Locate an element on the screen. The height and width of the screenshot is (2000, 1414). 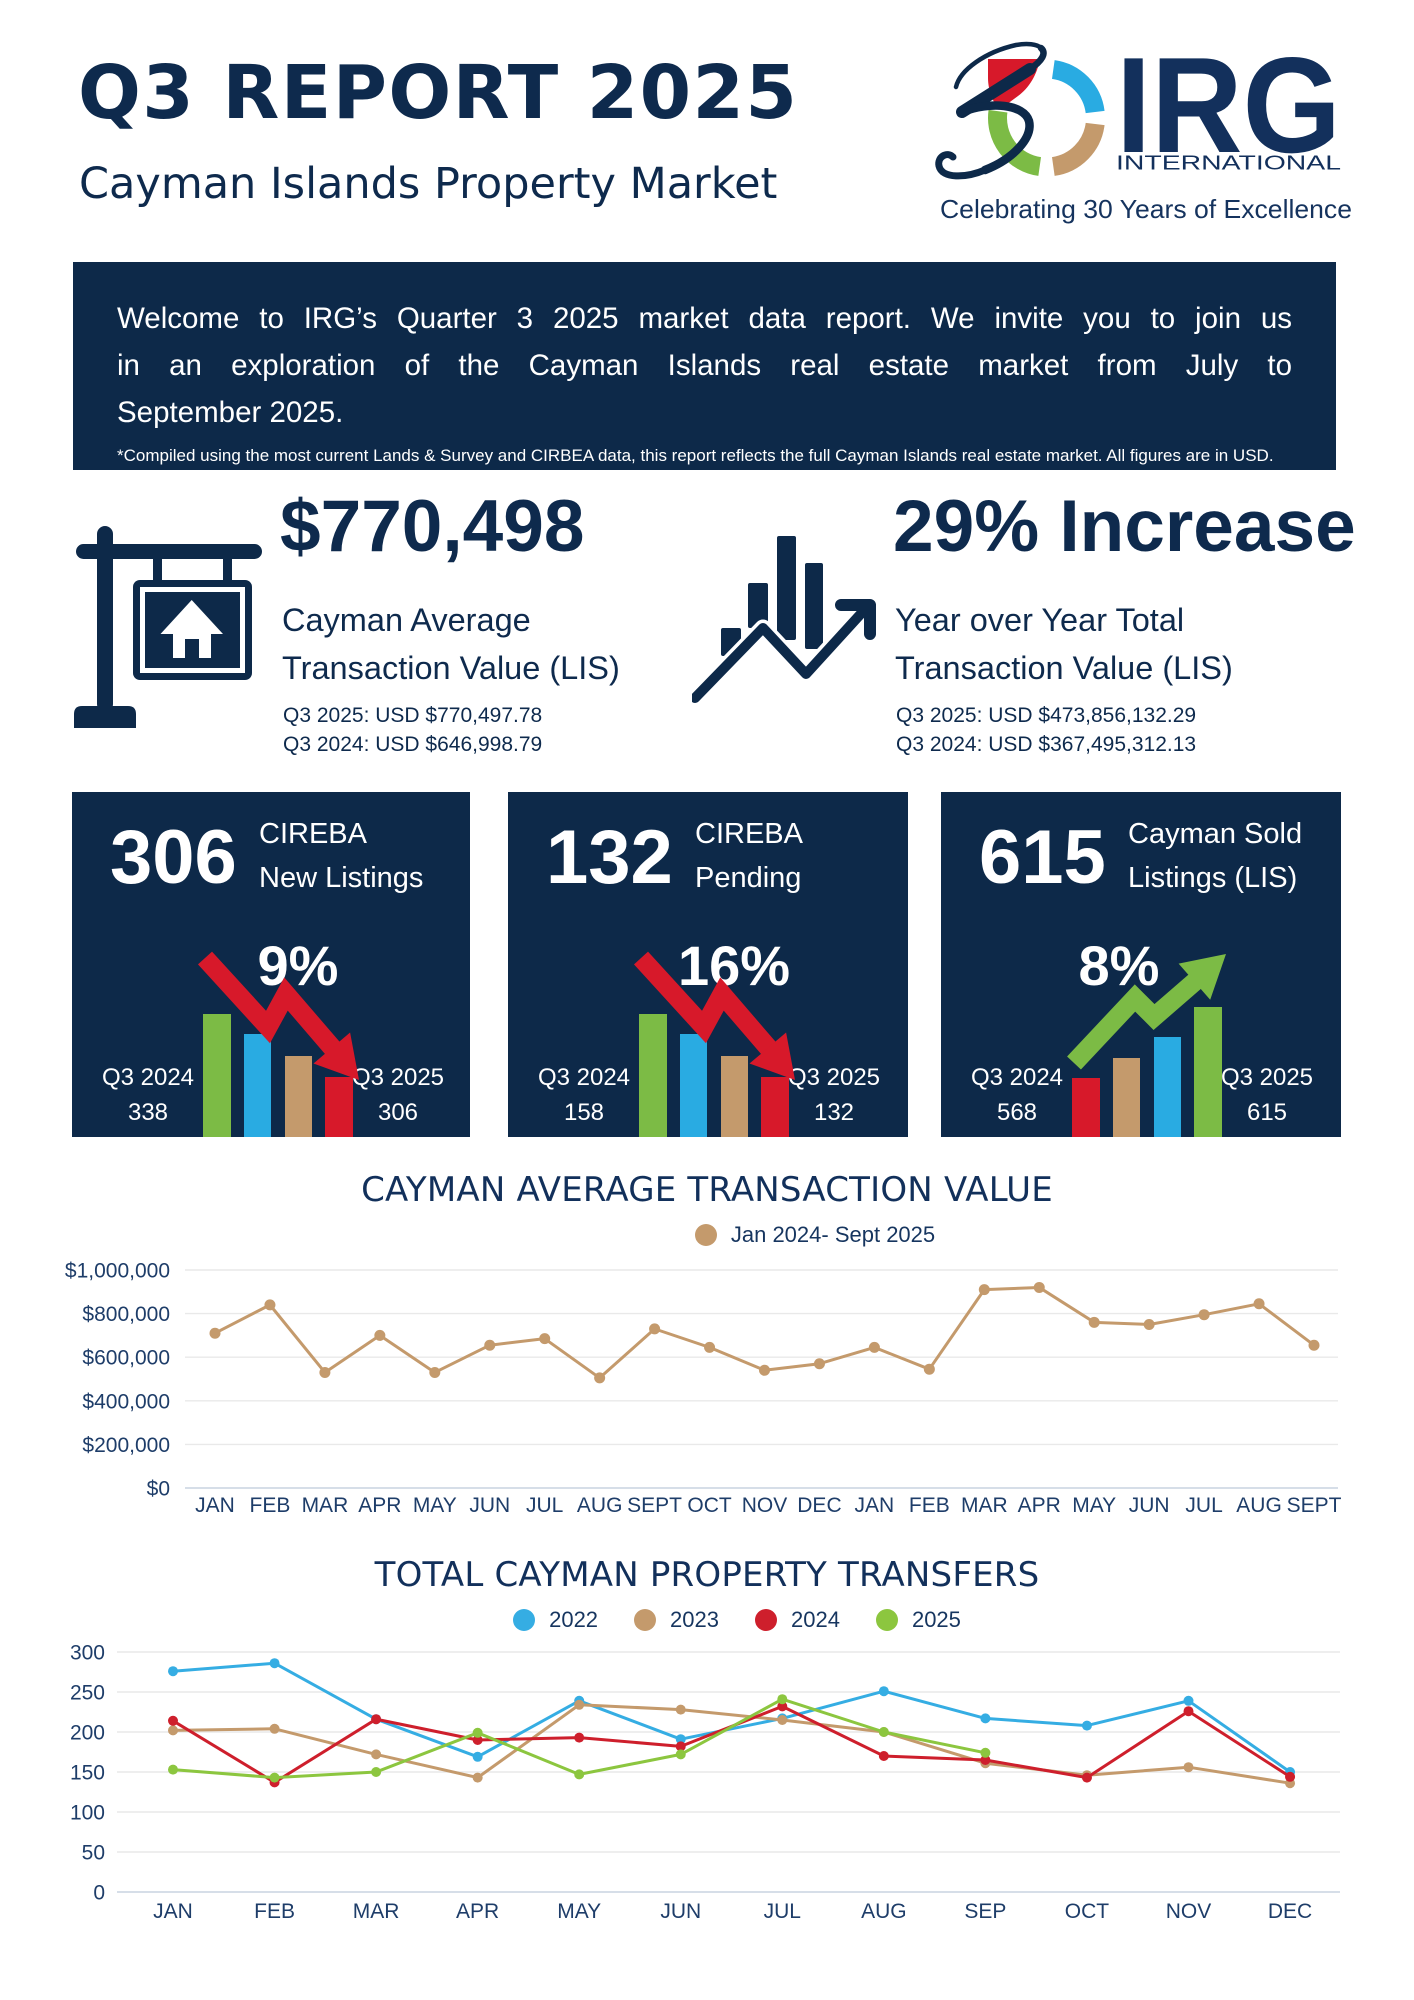
svg-text:Celebrating 30 Years of Excell: Celebrating 30 Years of Excellence is located at coordinates (1146, 209).